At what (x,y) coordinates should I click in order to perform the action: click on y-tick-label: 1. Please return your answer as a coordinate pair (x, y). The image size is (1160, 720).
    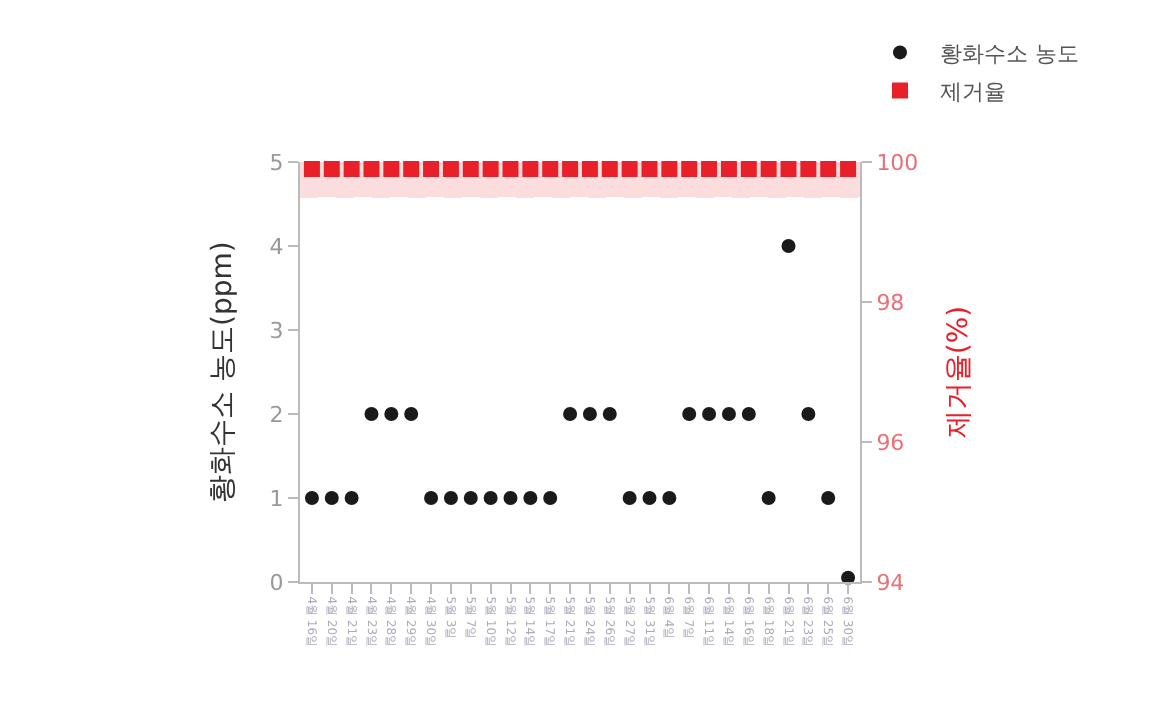
    Looking at the image, I should click on (276, 498).